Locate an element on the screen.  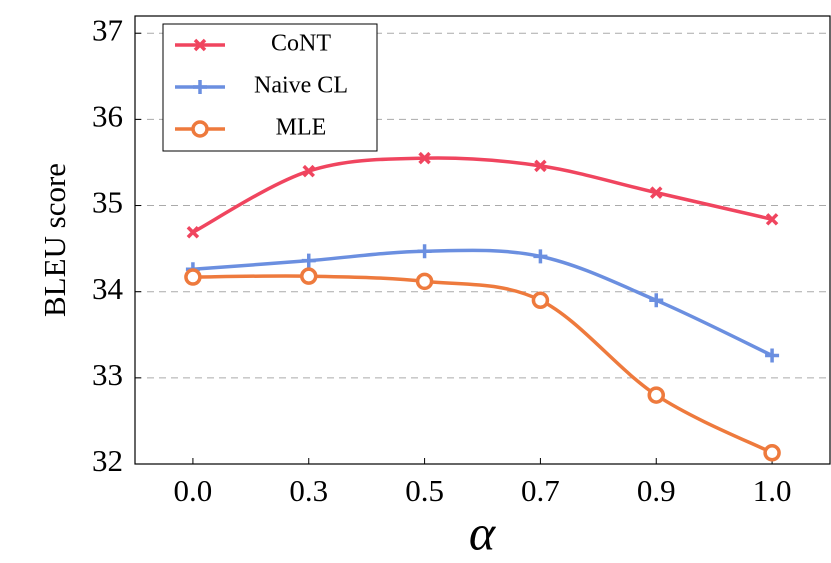
x-tick-label: 0.5 is located at coordinates (424, 490).